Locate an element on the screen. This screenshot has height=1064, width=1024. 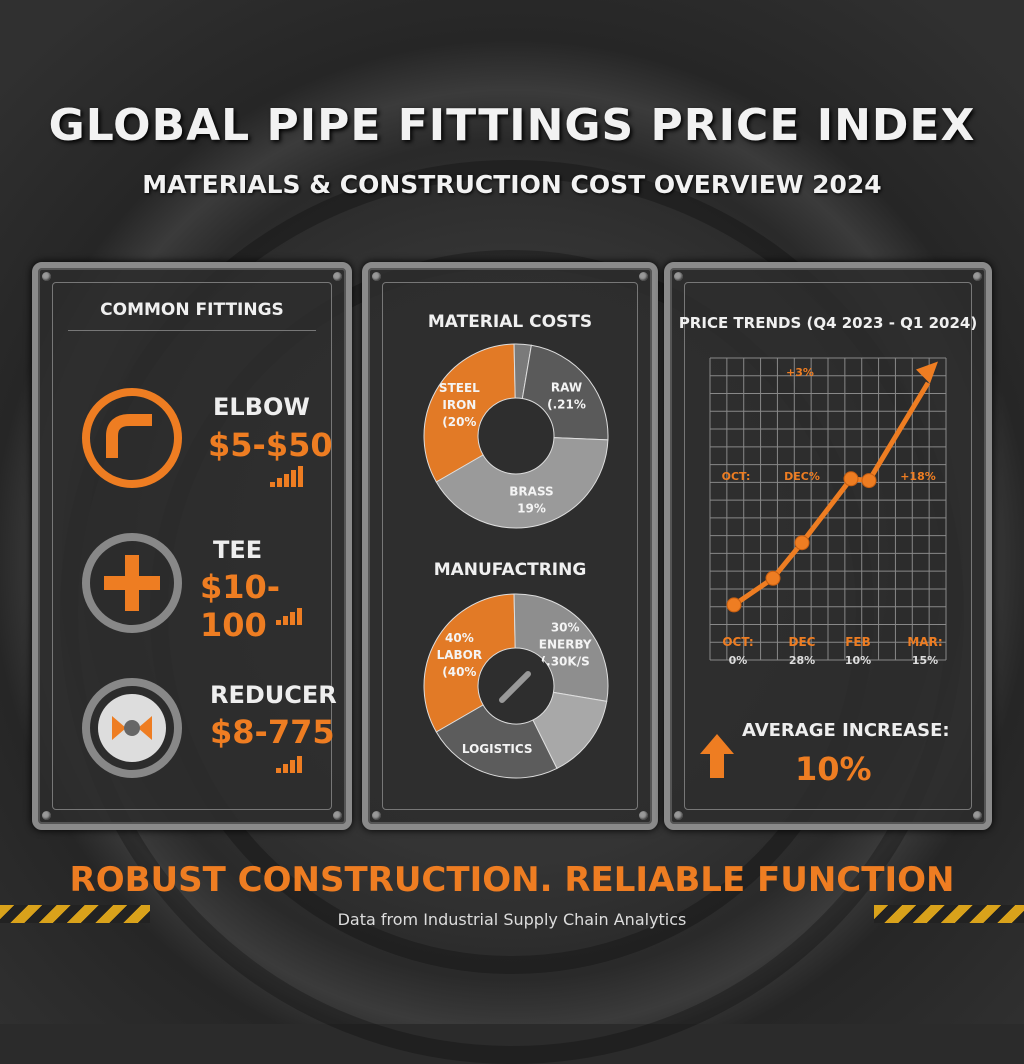
slice-label: (.30K/S is located at coordinates (565, 662).